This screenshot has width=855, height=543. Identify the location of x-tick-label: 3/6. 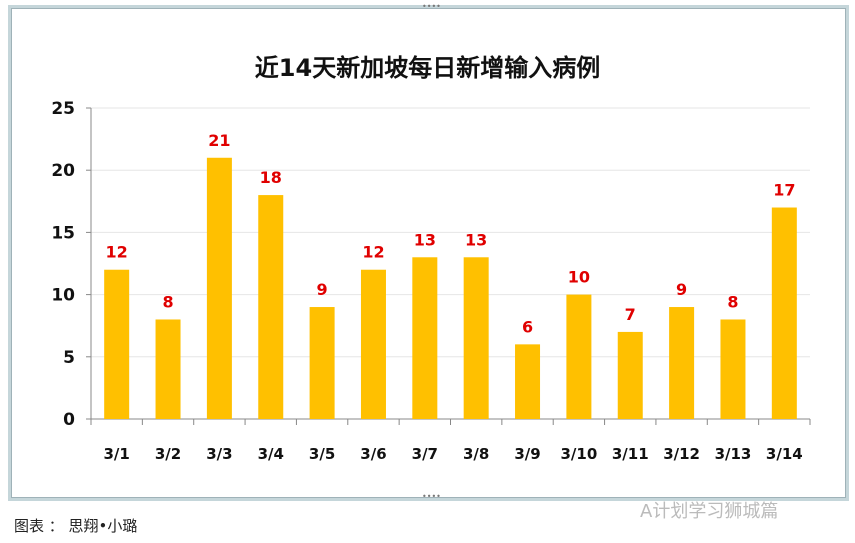
(373, 454).